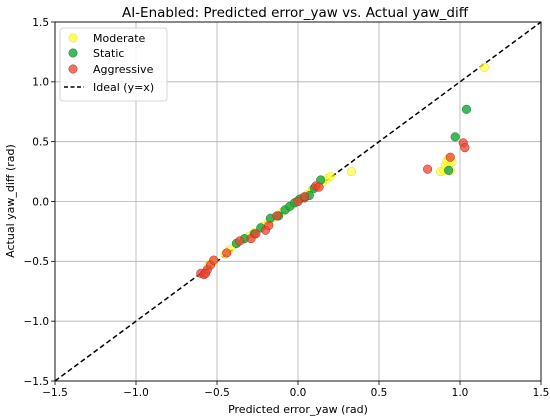 The image size is (550, 419). What do you see at coordinates (123, 87) in the screenshot?
I see `legend-label-ideal: Ideal (y=x)` at bounding box center [123, 87].